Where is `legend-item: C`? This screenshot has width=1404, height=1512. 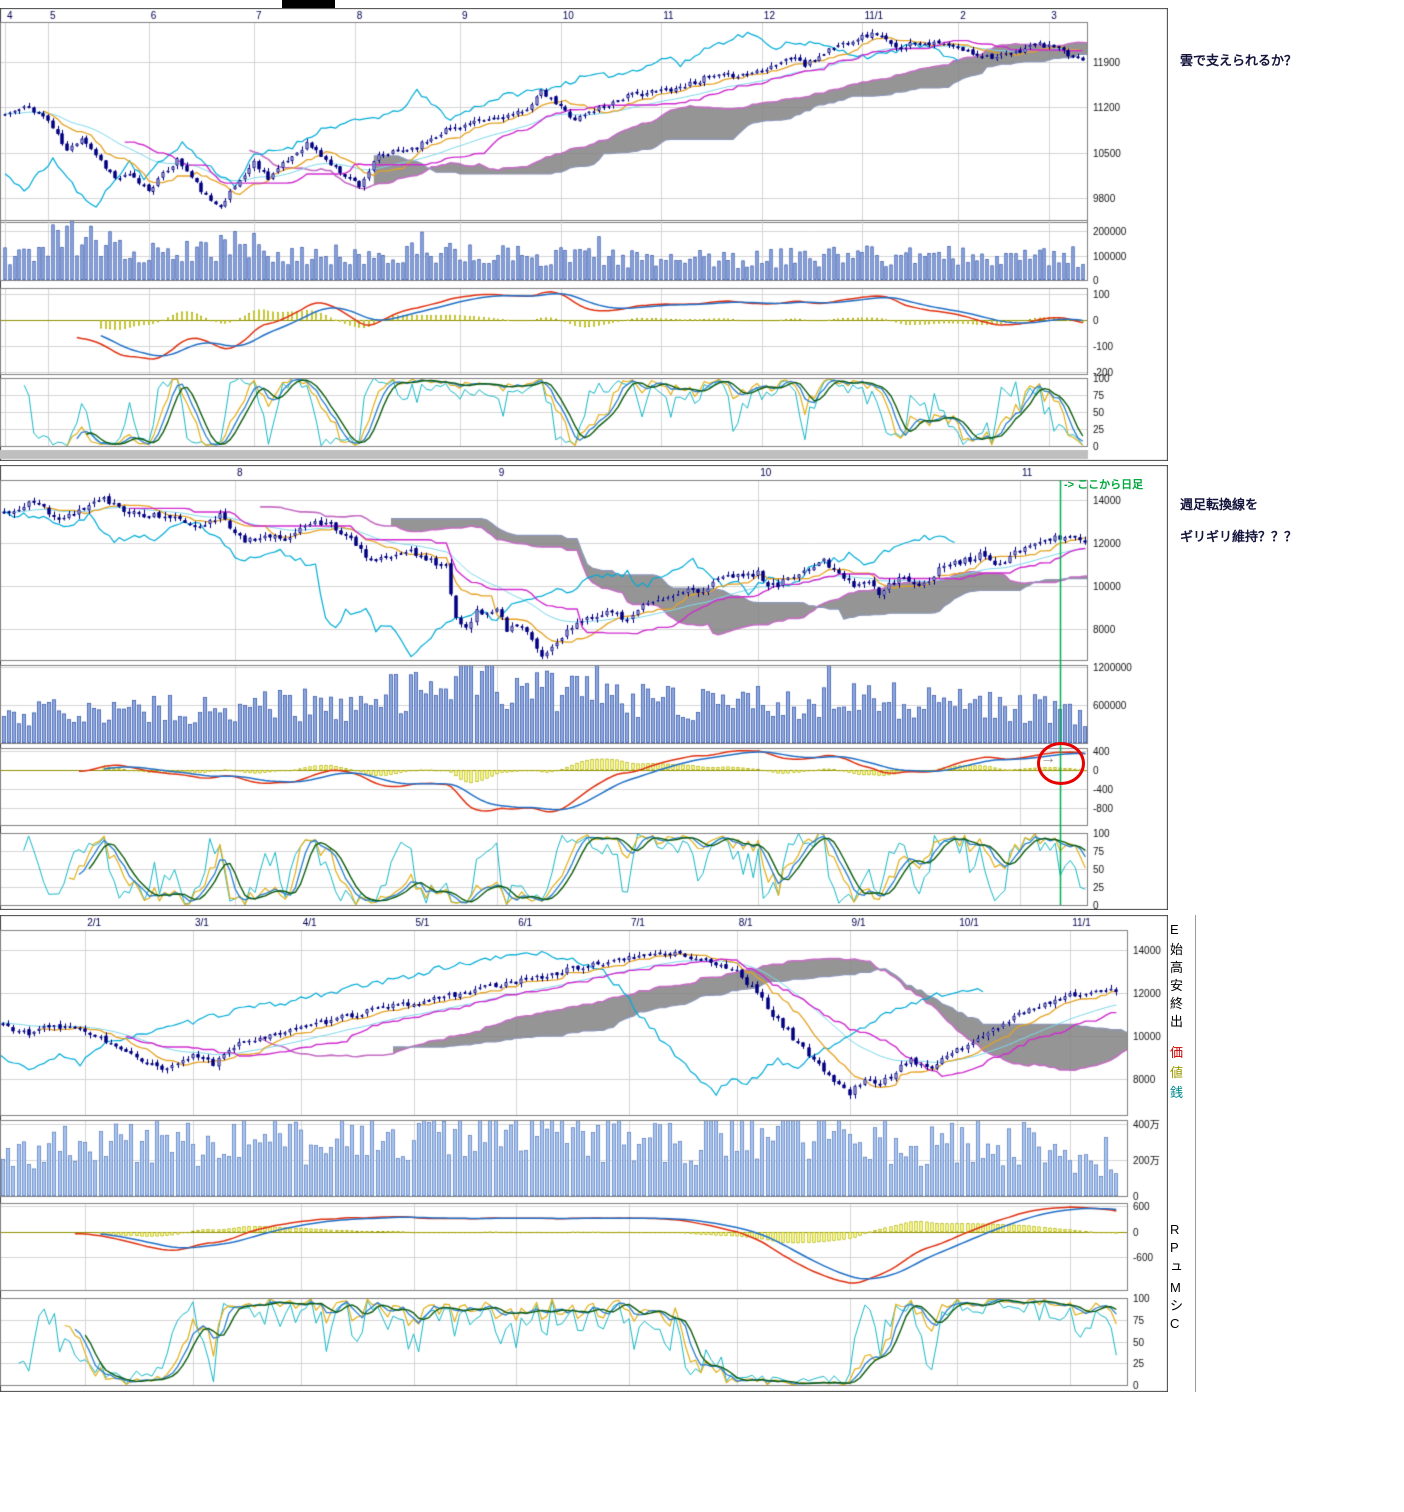
legend-item: C is located at coordinates (1175, 1323).